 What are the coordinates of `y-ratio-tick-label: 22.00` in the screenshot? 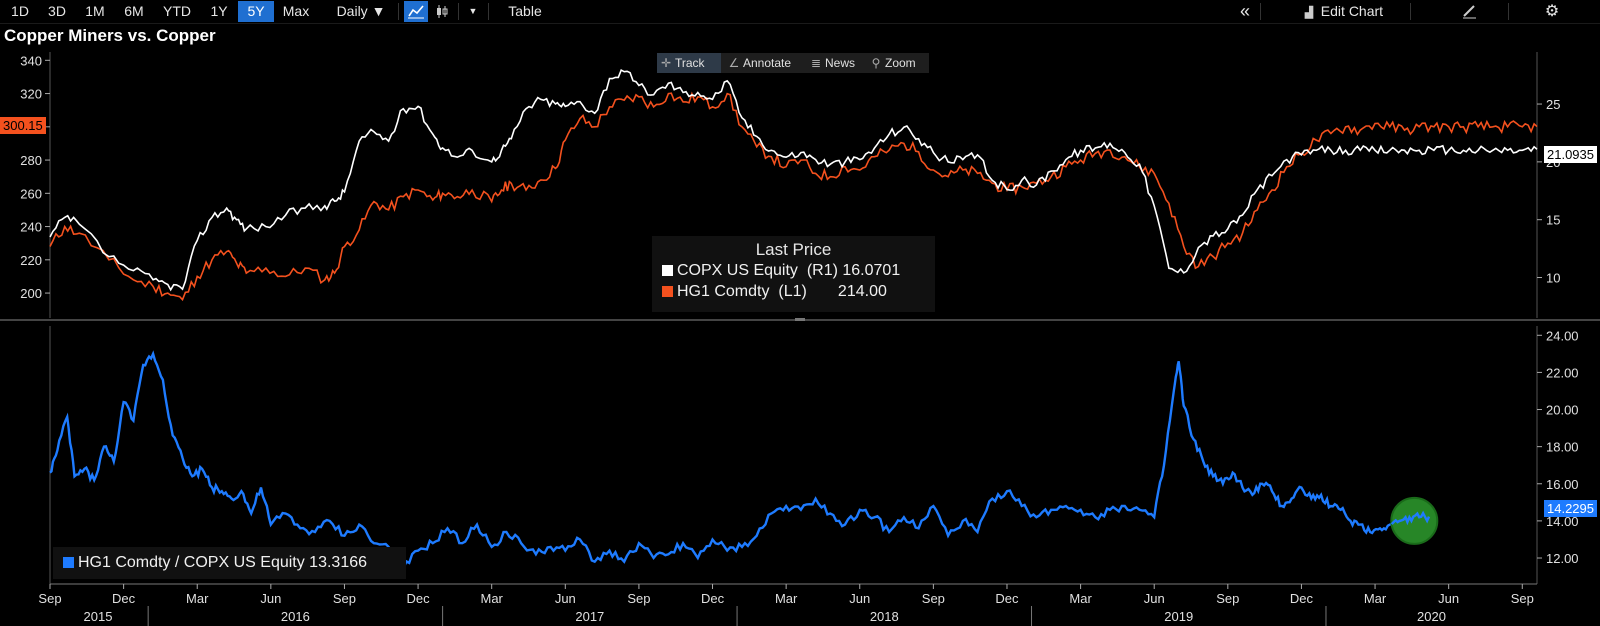 It's located at (1562, 372).